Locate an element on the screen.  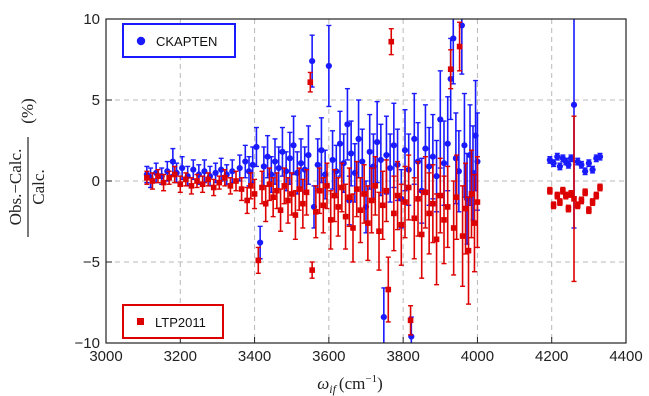
x-tick-label: 4000 is located at coordinates (477, 356).